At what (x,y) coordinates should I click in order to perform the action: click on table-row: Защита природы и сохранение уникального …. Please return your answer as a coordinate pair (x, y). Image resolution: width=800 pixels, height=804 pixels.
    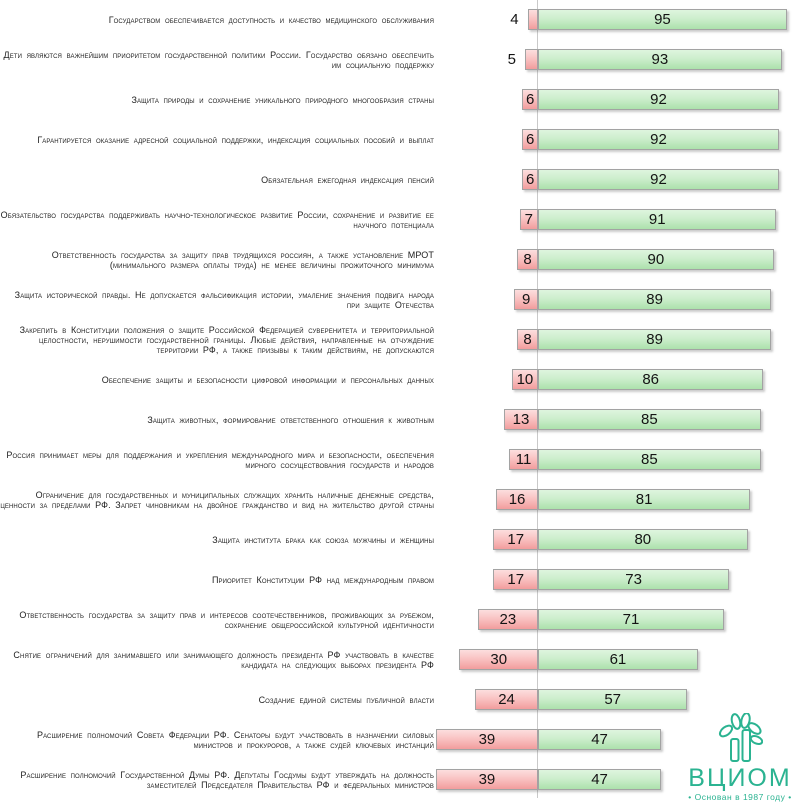
    Looking at the image, I should click on (400, 100).